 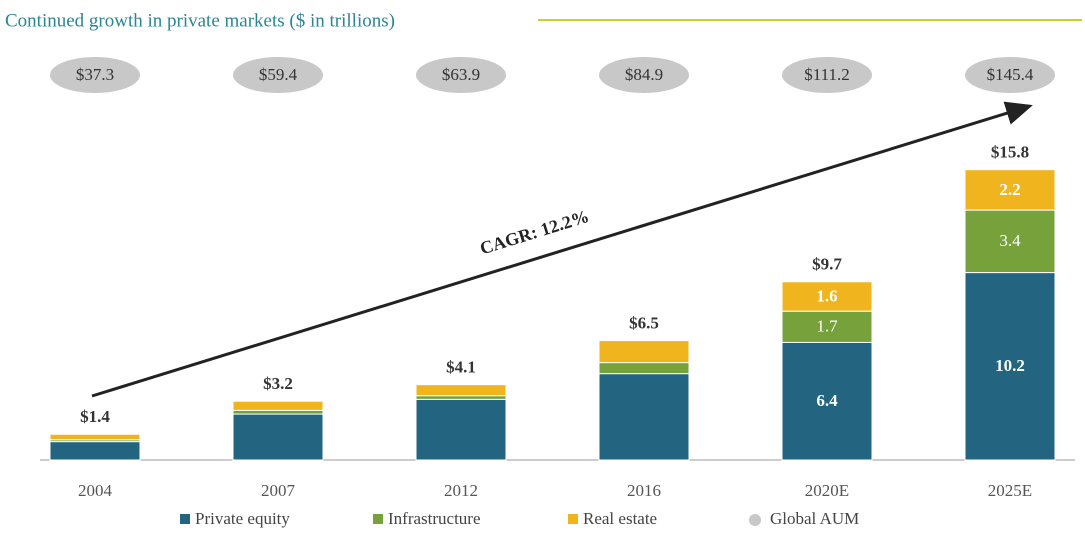 I want to click on total-label: $6.5, so click(x=644, y=322).